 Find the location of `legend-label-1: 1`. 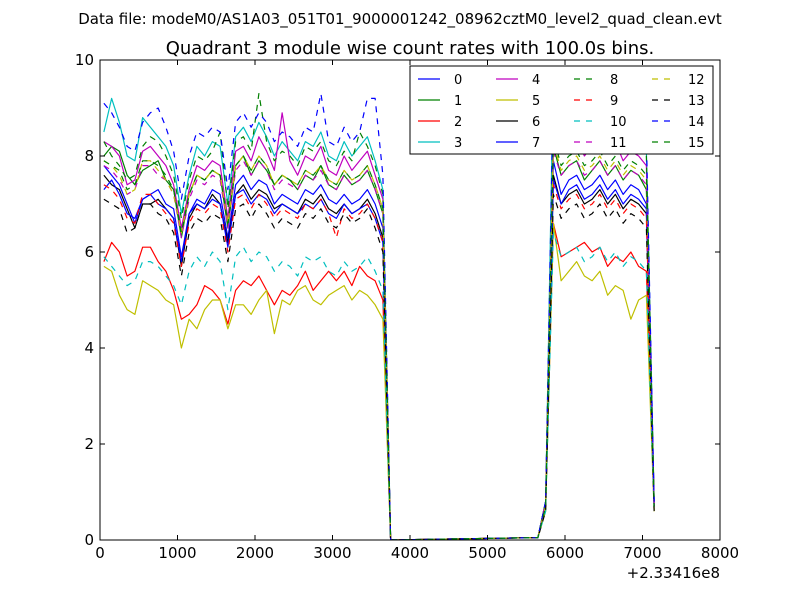

legend-label-1: 1 is located at coordinates (458, 101).